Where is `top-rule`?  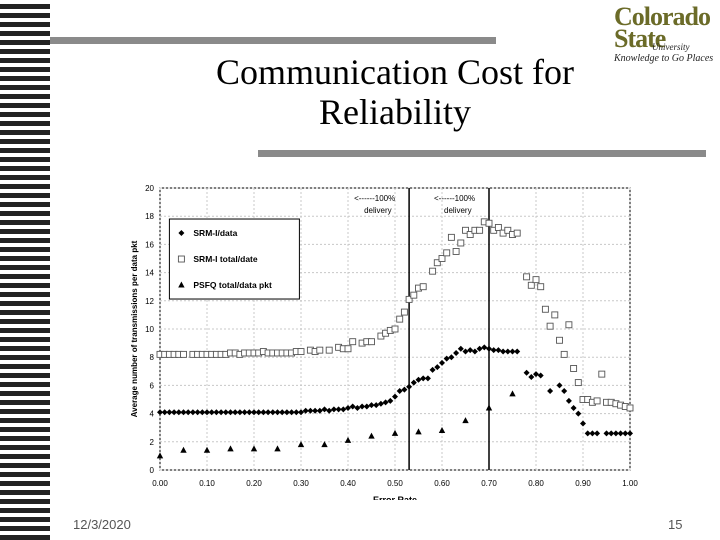
top-rule is located at coordinates (273, 40).